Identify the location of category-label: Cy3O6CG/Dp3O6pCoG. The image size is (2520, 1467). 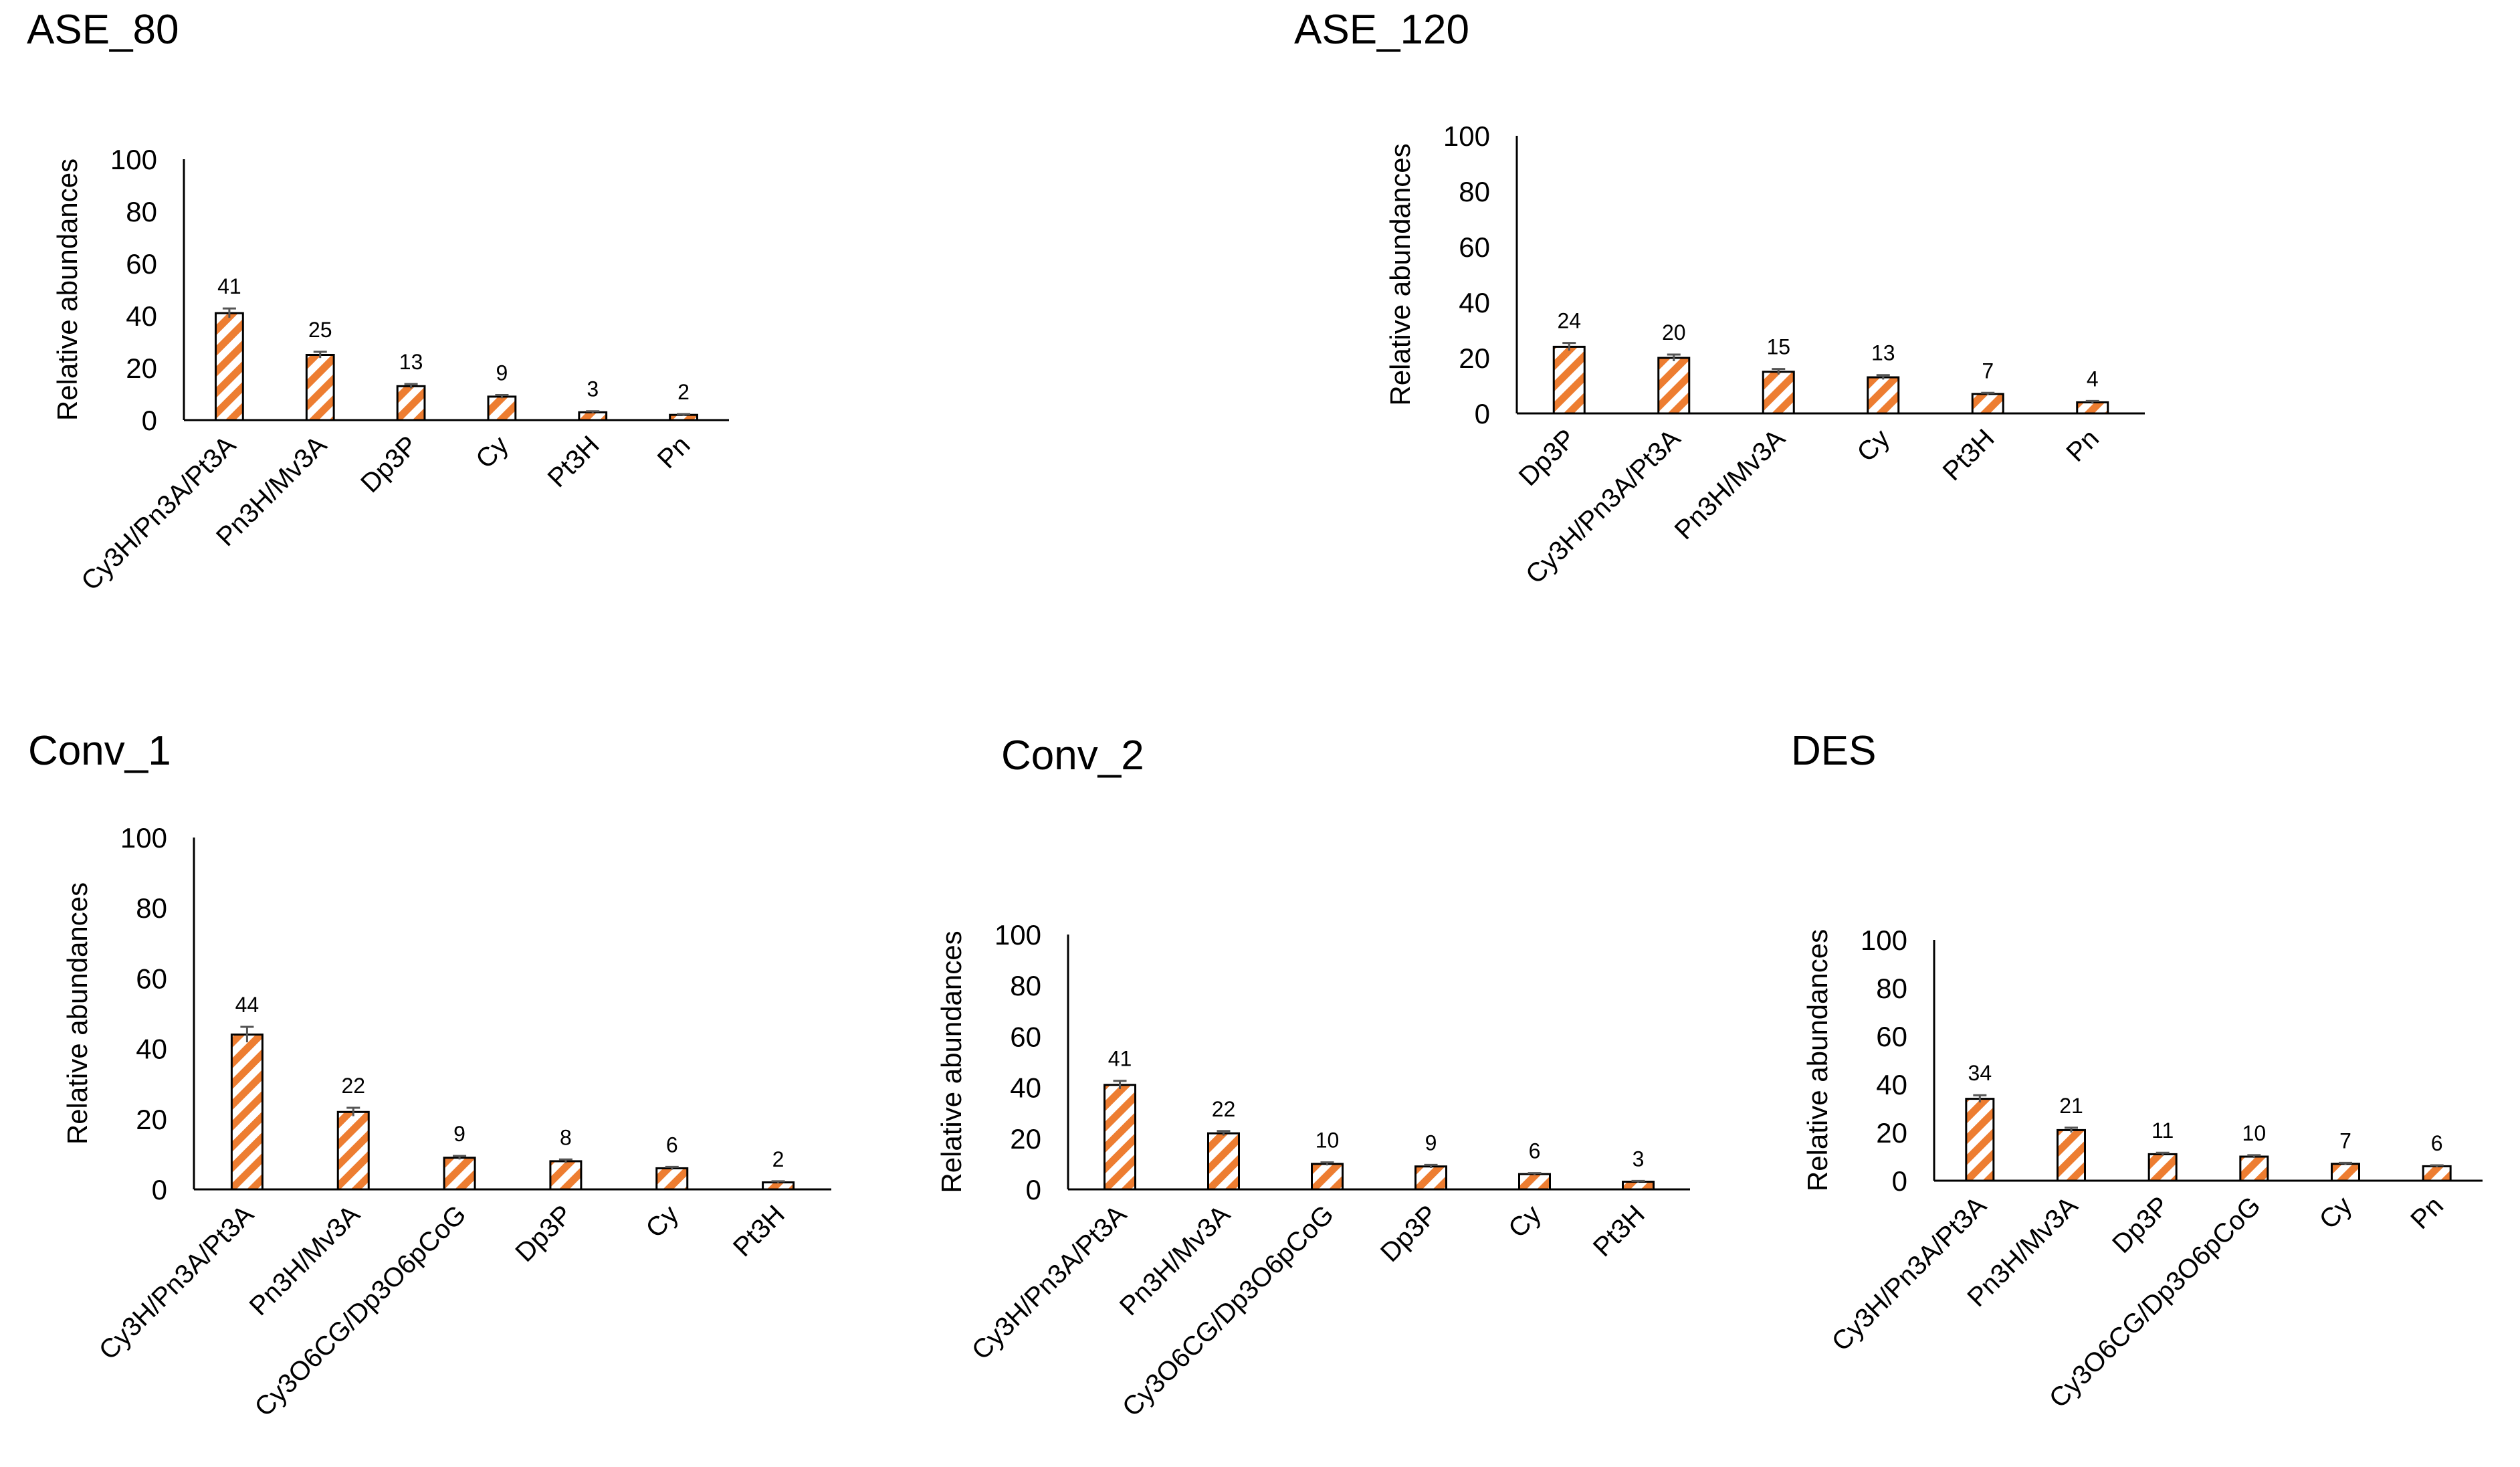
(360, 1310).